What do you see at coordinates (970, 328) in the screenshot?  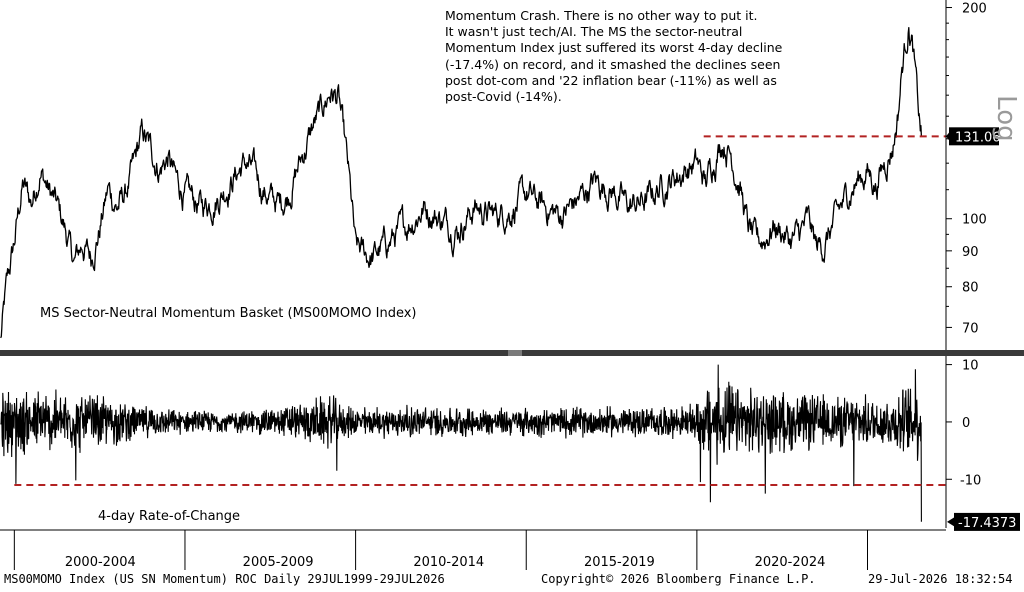 I see `price-y-tick-label: 70` at bounding box center [970, 328].